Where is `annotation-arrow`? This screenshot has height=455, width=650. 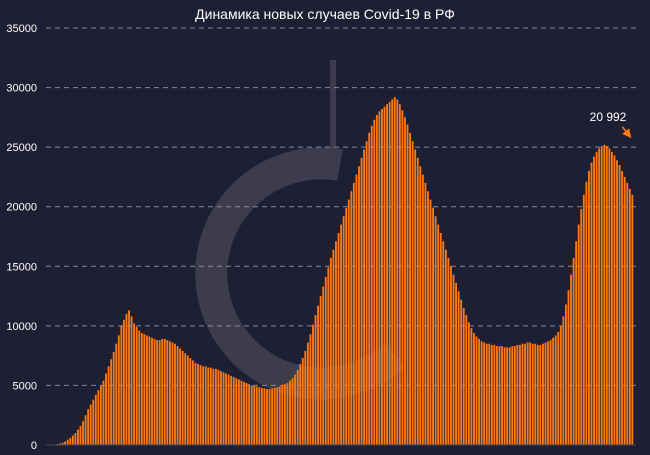 annotation-arrow is located at coordinates (626, 132).